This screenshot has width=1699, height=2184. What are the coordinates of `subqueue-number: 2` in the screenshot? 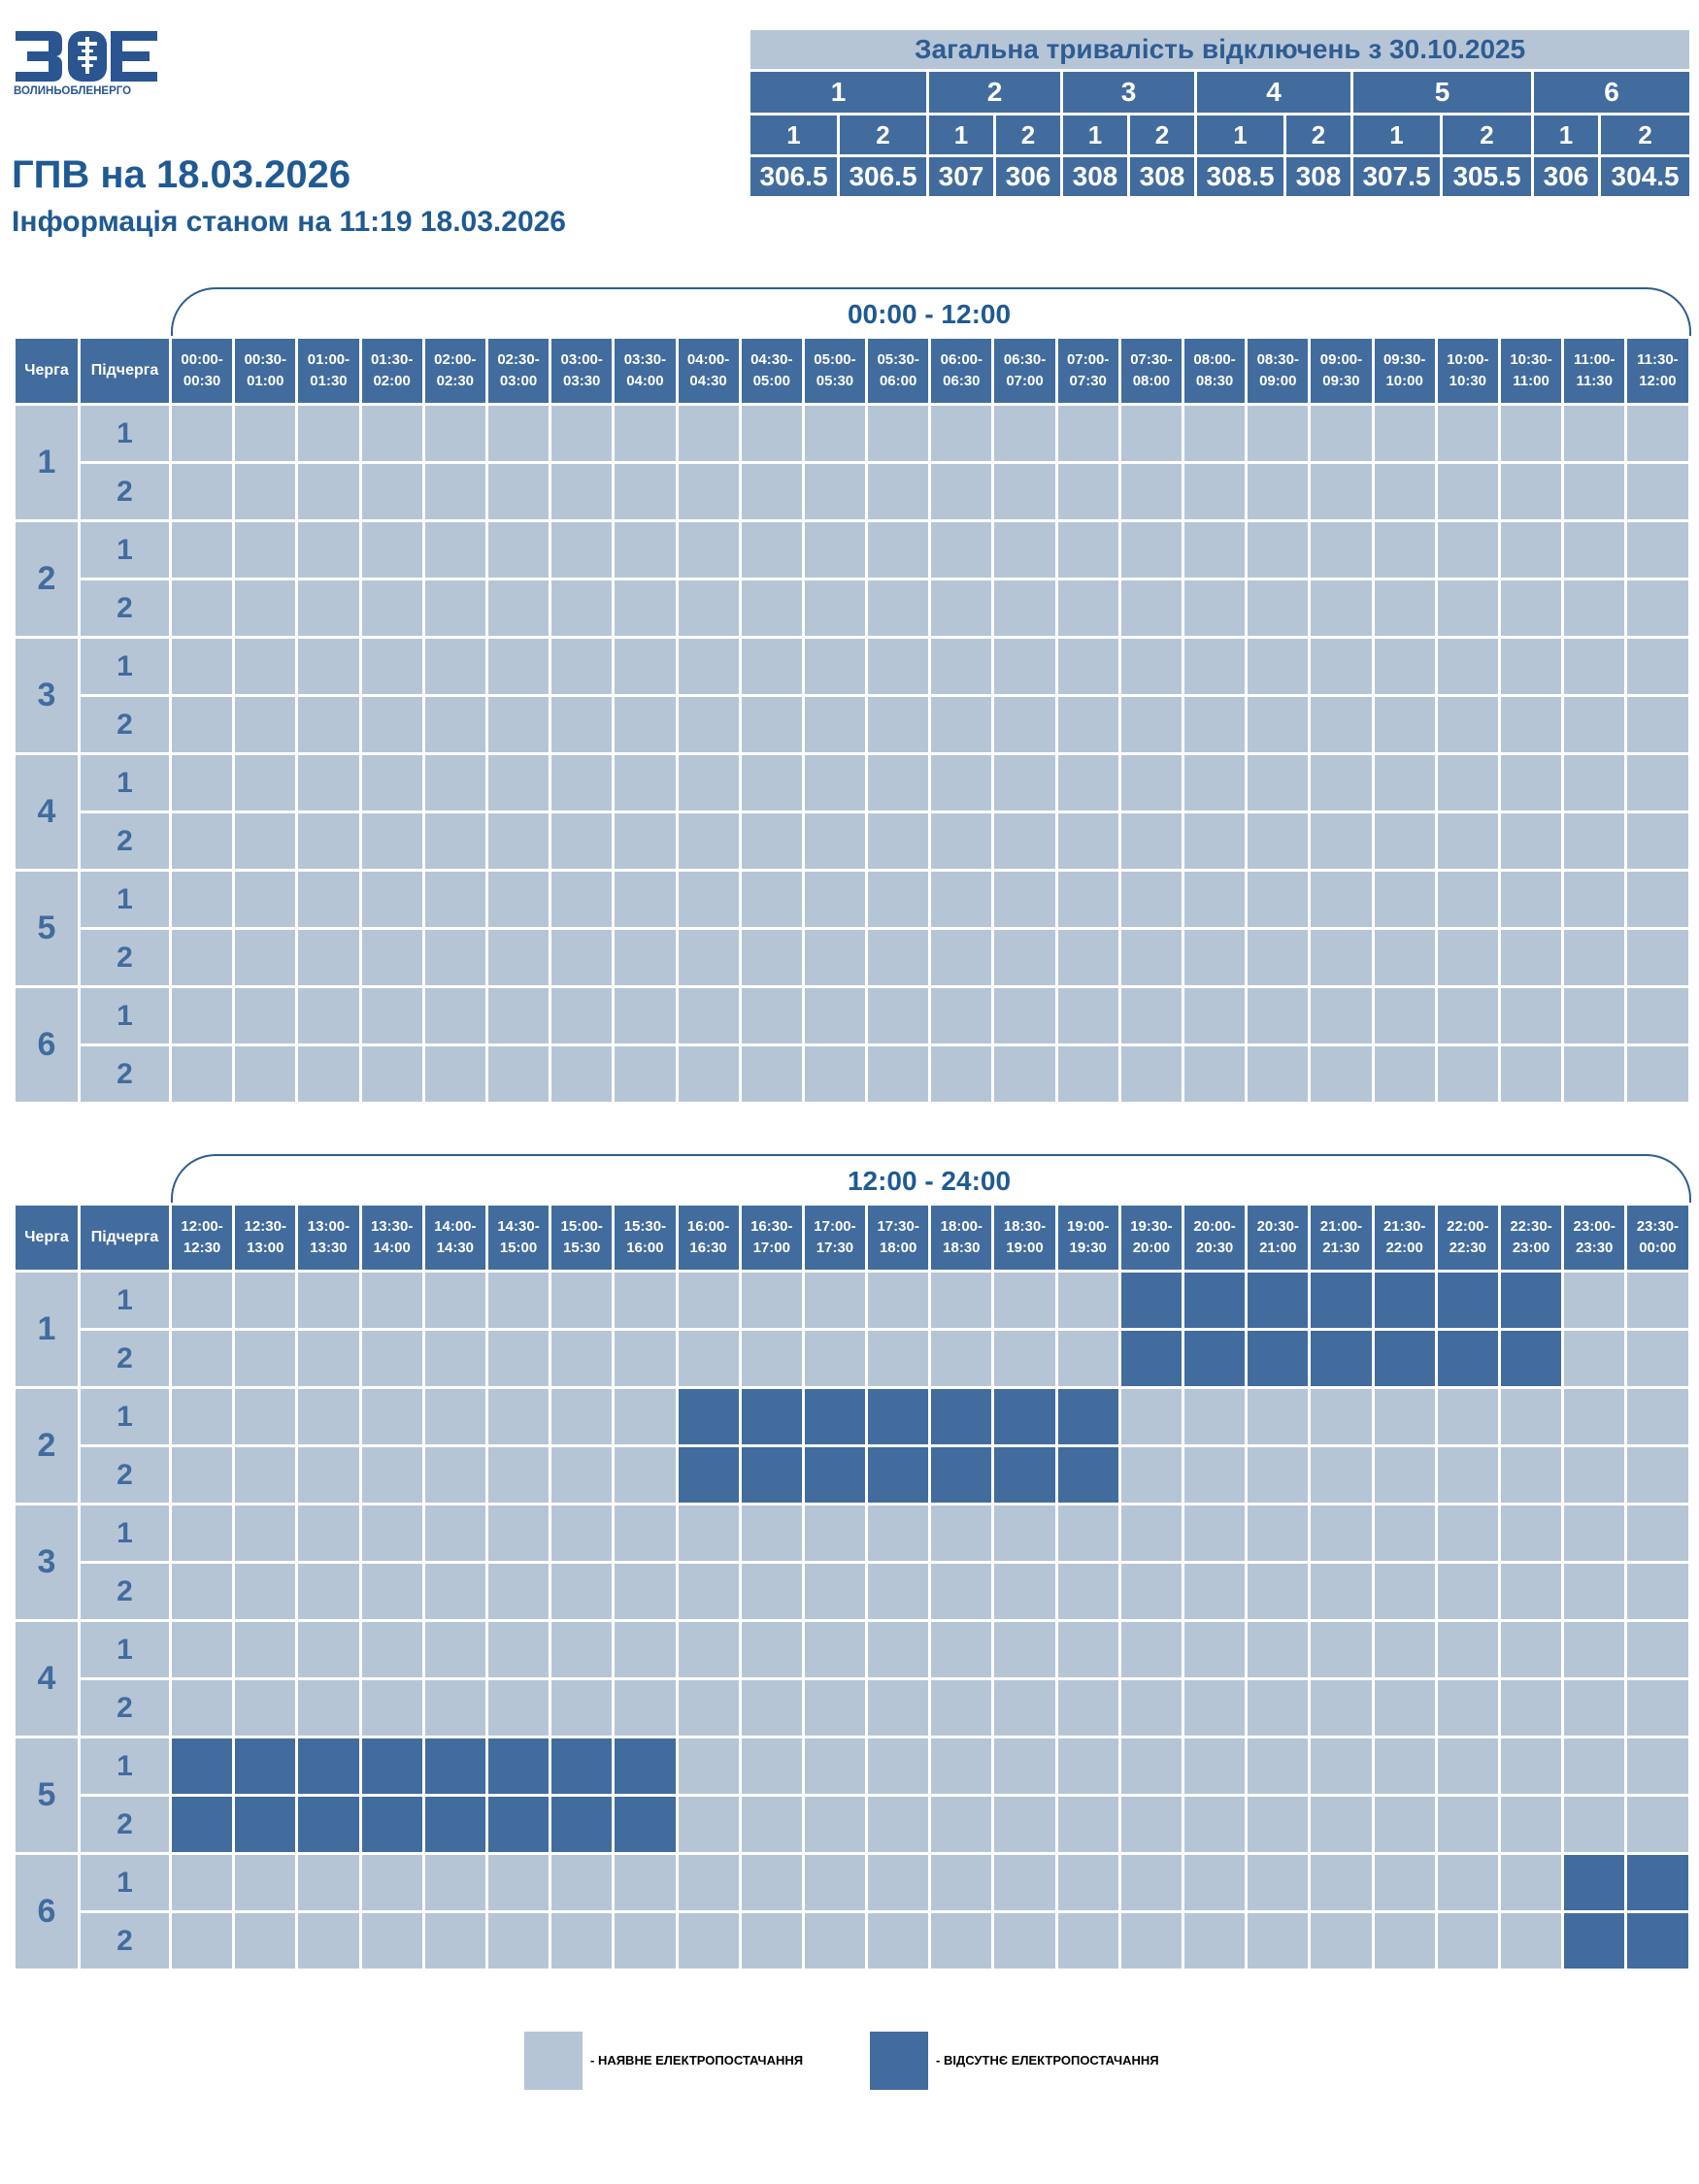 It's located at (125, 724).